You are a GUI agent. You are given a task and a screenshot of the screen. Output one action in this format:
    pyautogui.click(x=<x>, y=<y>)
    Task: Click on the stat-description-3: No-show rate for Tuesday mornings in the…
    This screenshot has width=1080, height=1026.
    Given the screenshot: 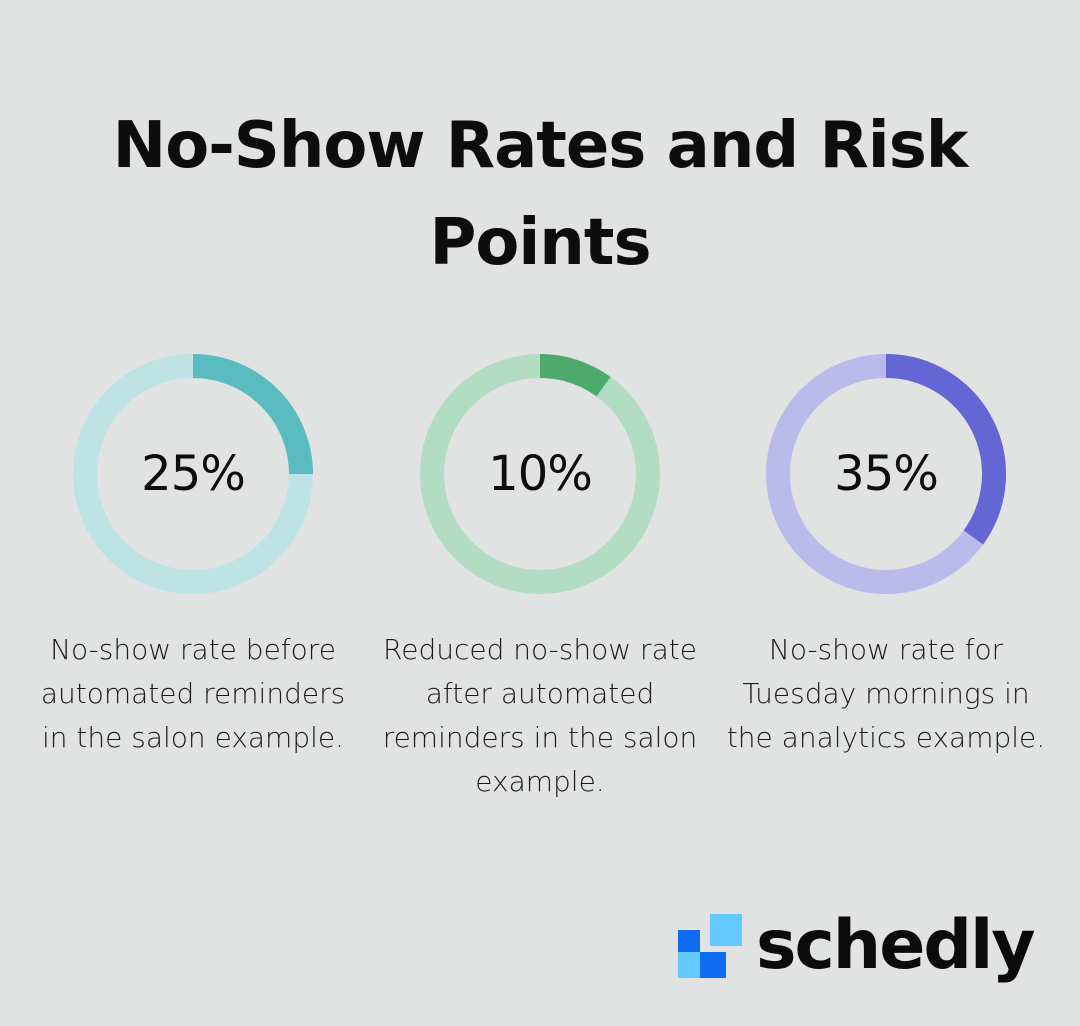 What is the action you would take?
    pyautogui.click(x=886, y=693)
    